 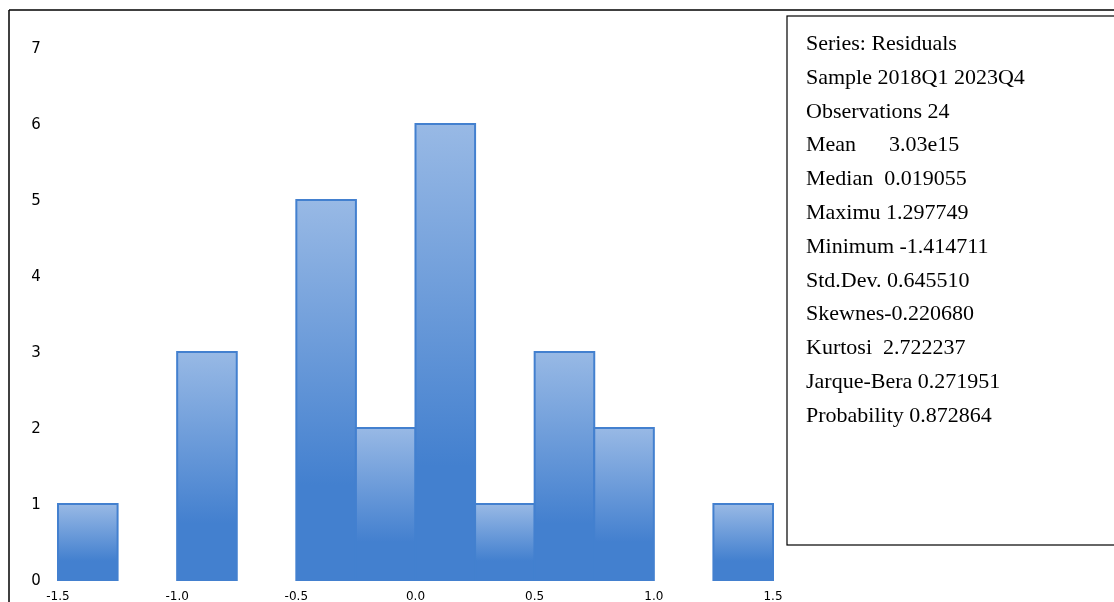 What do you see at coordinates (36, 428) in the screenshot?
I see `y-tick-label: 2` at bounding box center [36, 428].